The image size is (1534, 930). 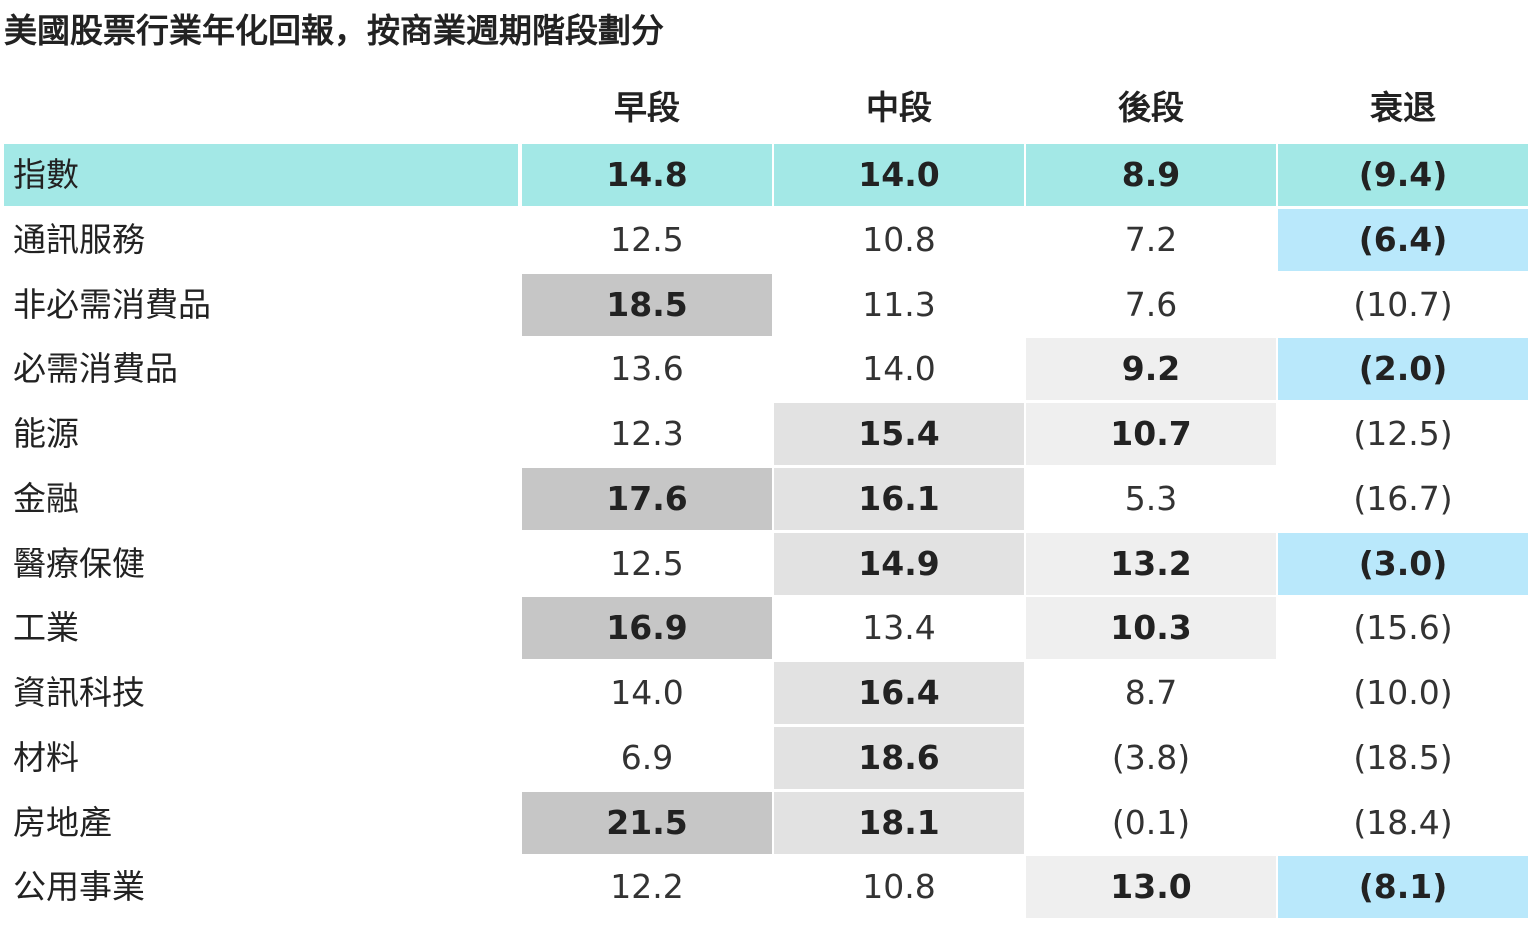 I want to click on row-label: 指數, so click(x=261, y=175).